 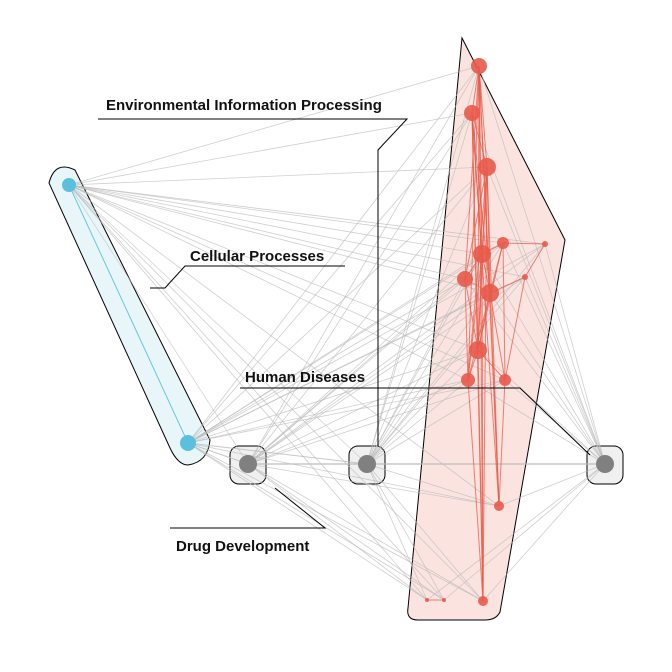 I want to click on label-drug-development: Drug Development, so click(x=242, y=546).